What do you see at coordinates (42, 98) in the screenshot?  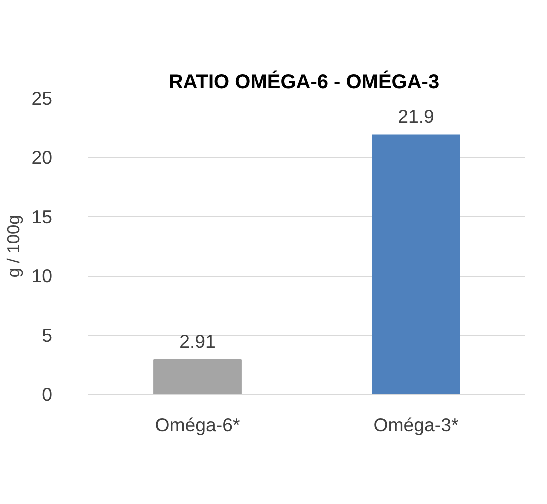 I see `y-tick-label: 25` at bounding box center [42, 98].